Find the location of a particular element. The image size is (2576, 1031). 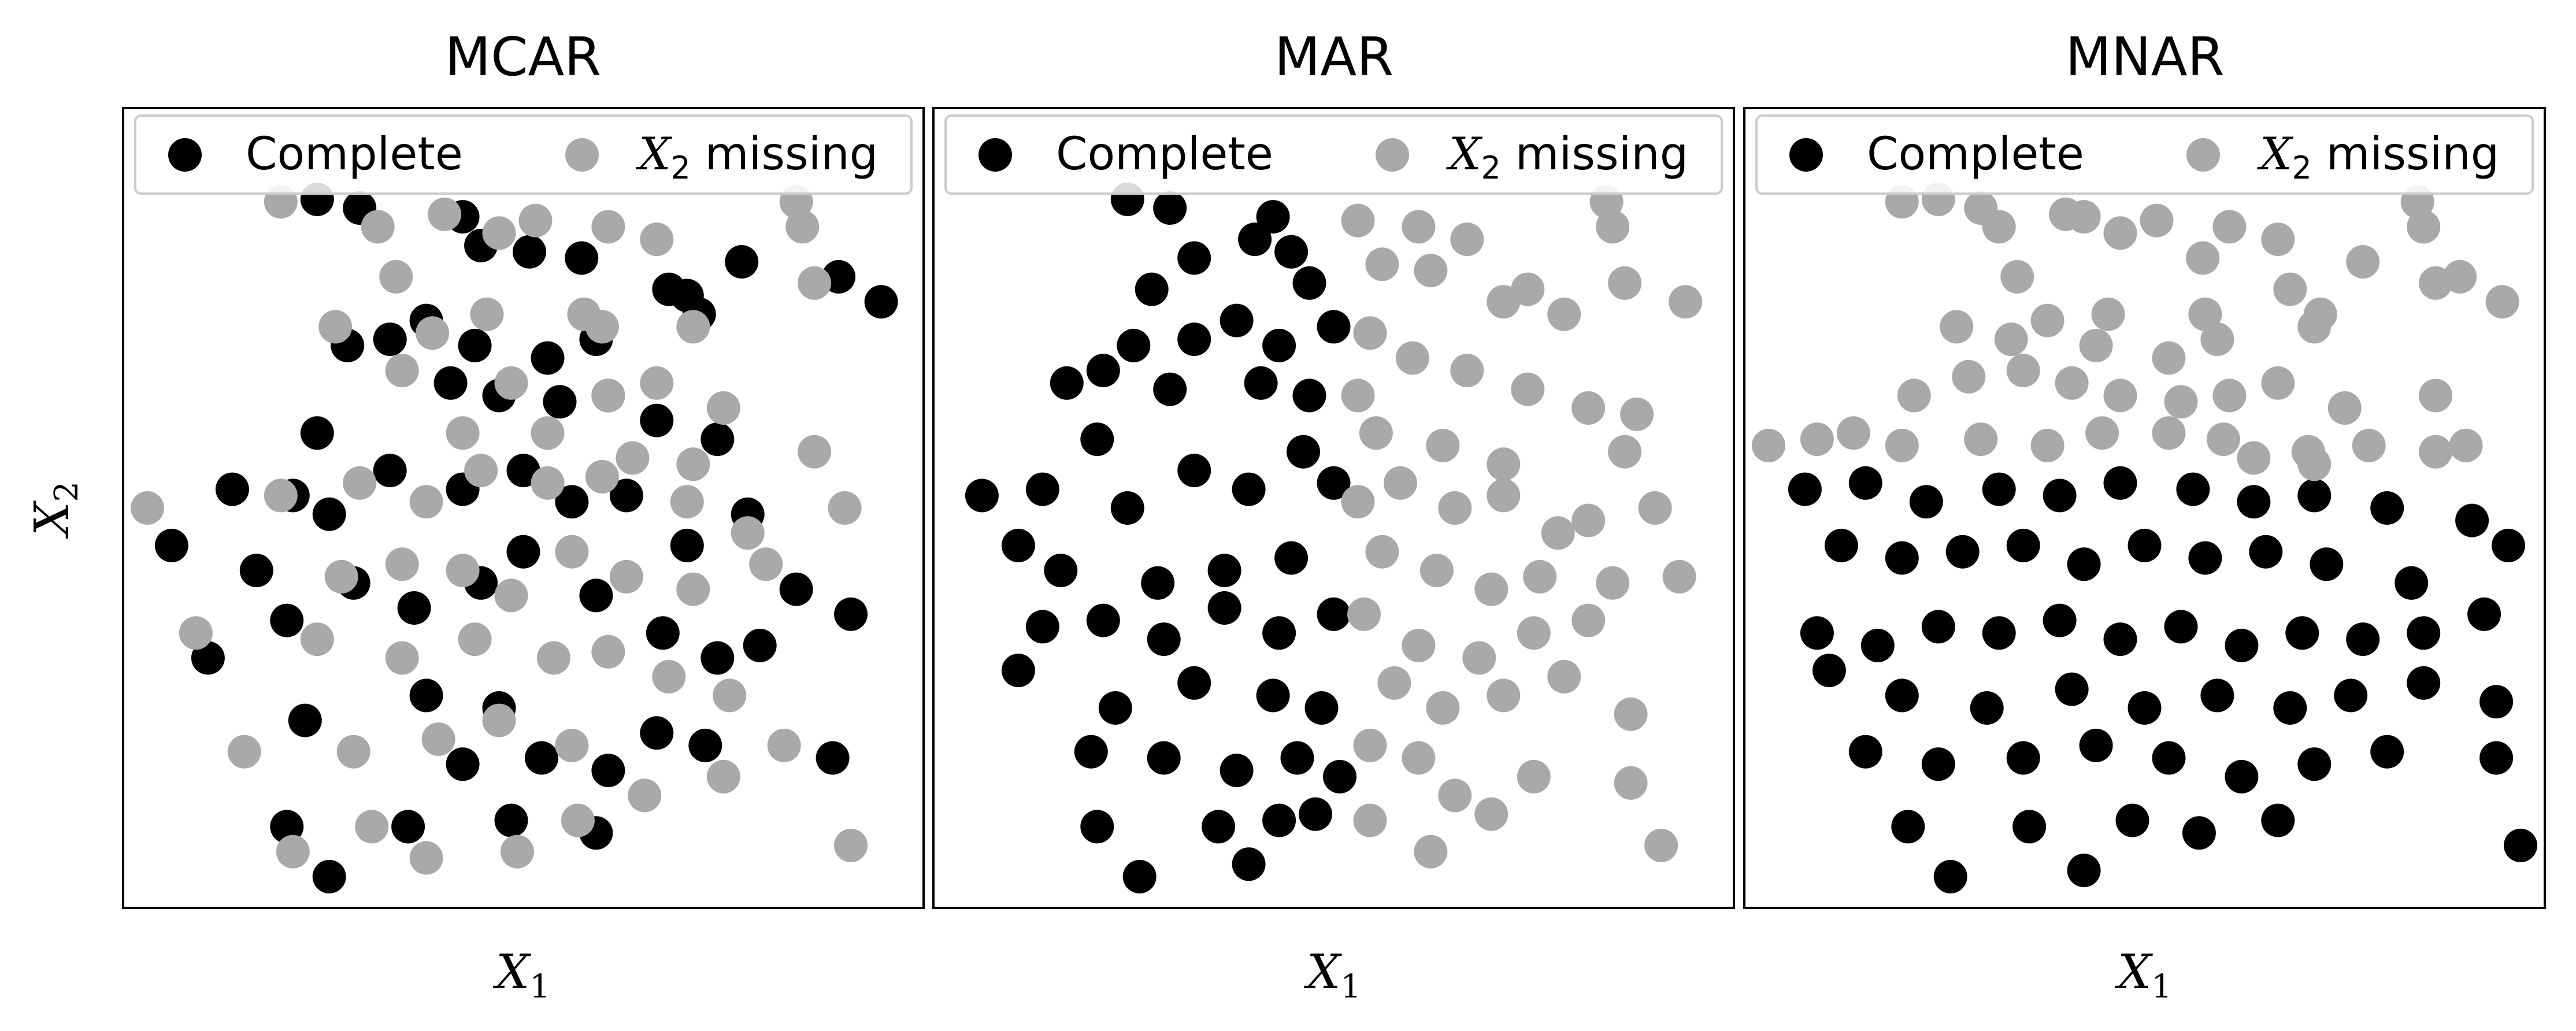

legend-marker-missing is located at coordinates (2203, 155).